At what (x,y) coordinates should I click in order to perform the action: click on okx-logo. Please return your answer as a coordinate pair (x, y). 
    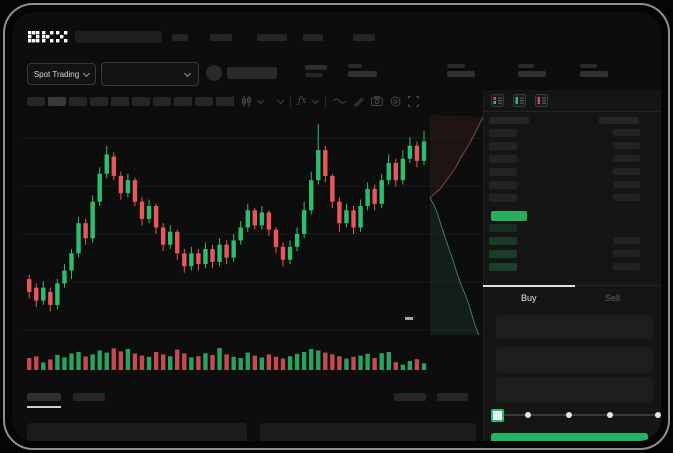
    Looking at the image, I should click on (48, 37).